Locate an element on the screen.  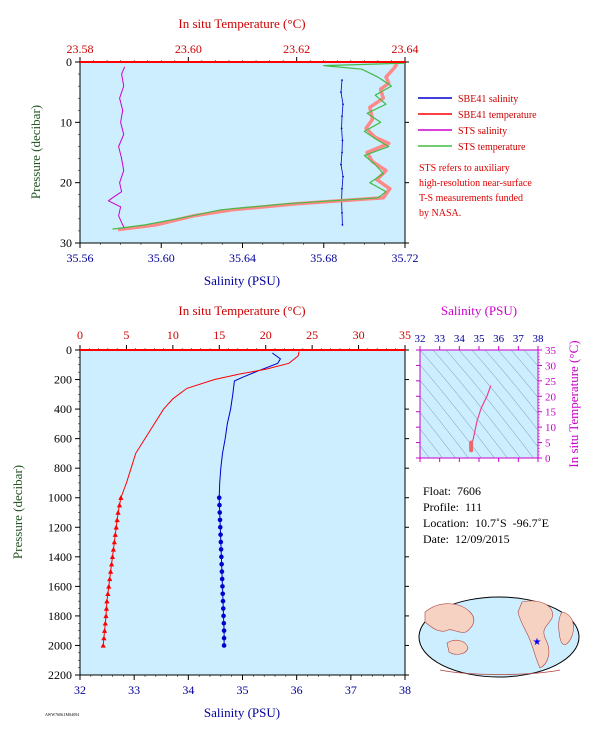
near-surface-plot-area is located at coordinates (242, 152).